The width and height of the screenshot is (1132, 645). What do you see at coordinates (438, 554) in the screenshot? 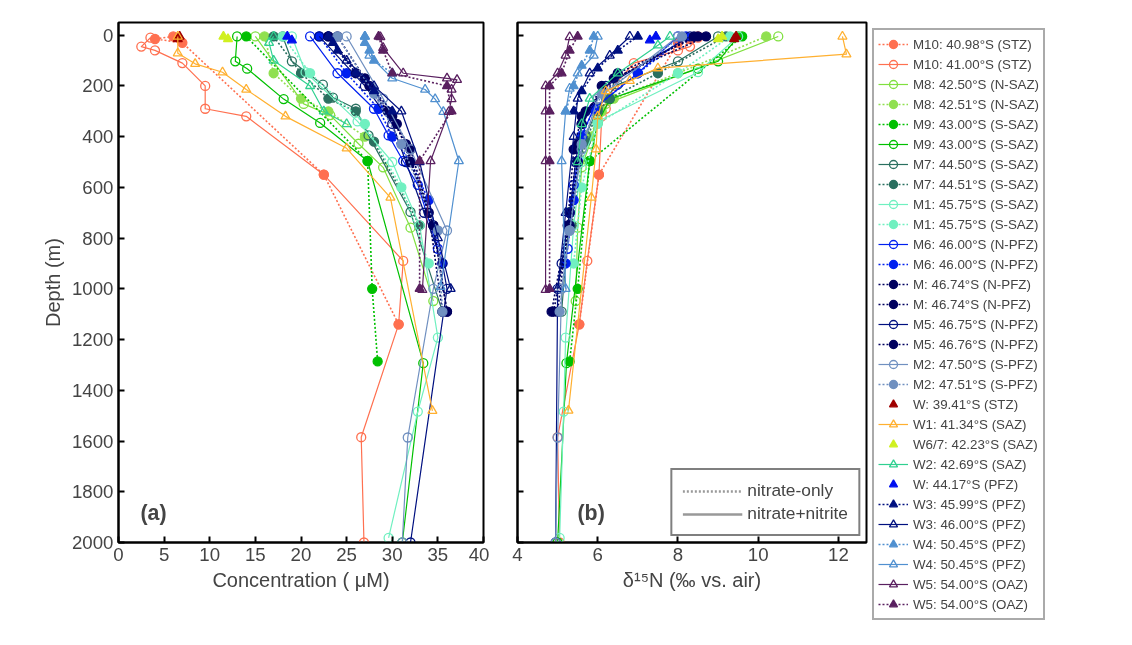
I see `x-tick-label: 35` at bounding box center [438, 554].